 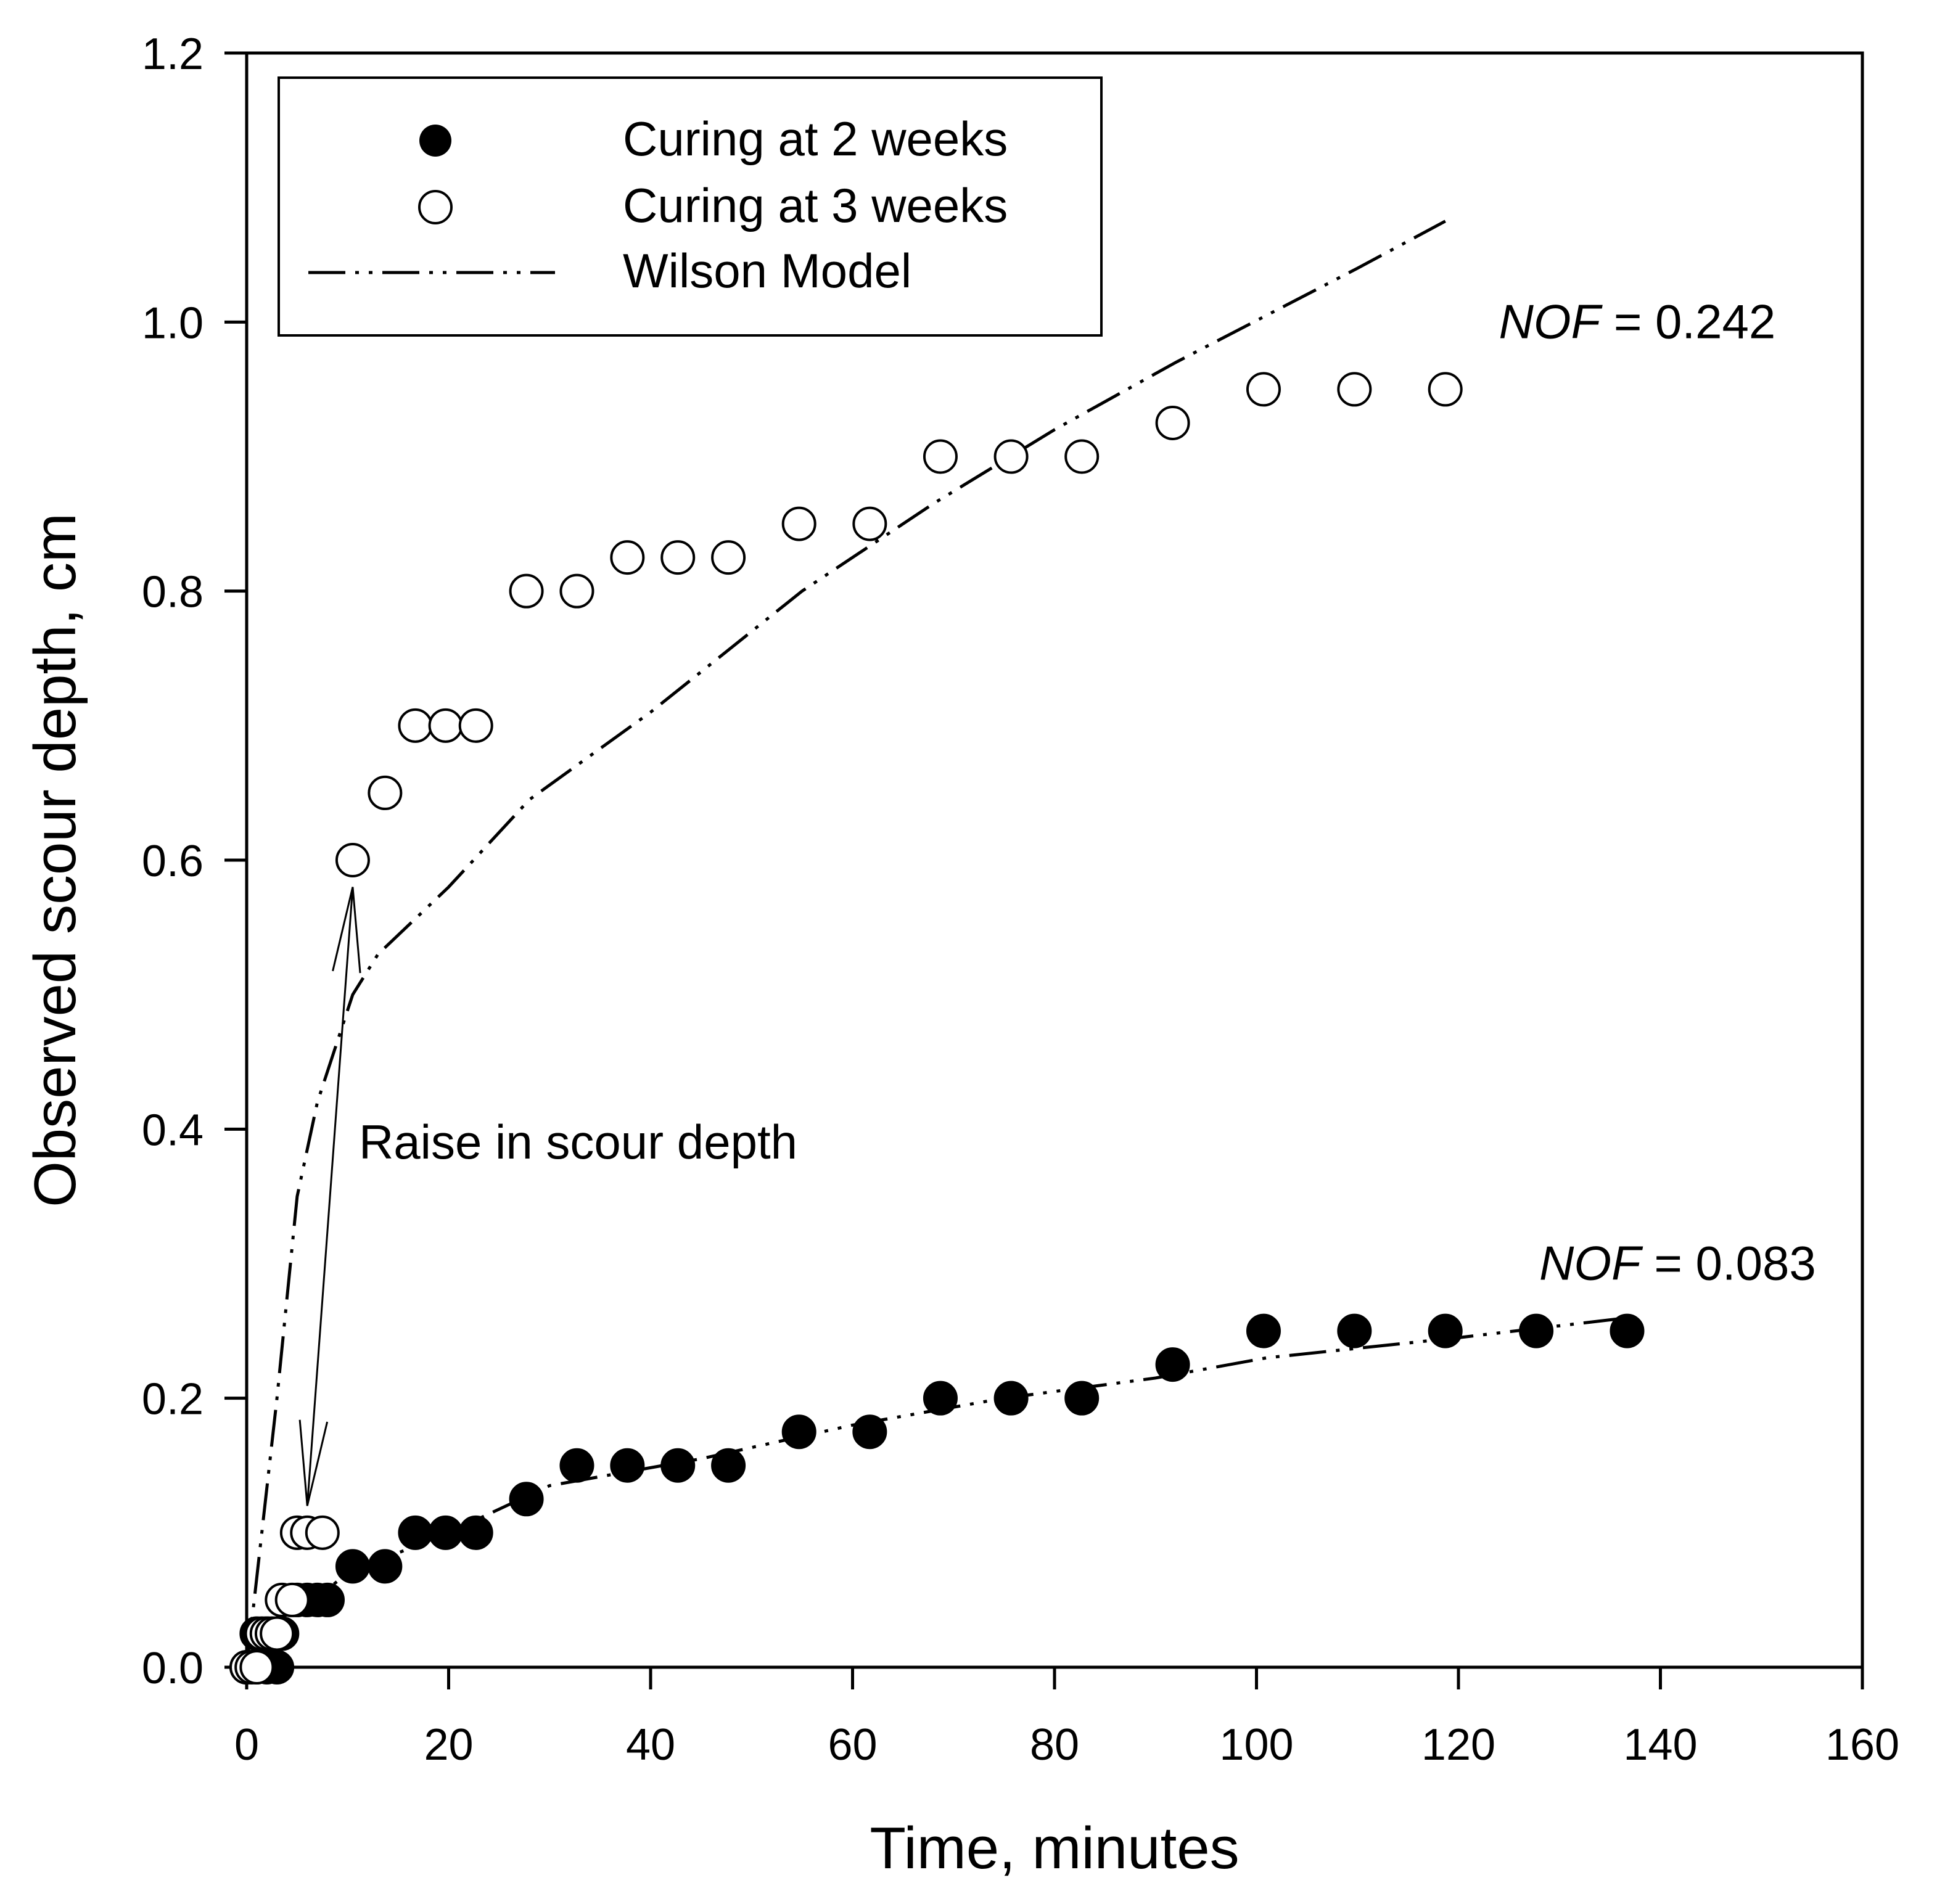 What do you see at coordinates (173, 1668) in the screenshot?
I see `y-tick-label: 0.0` at bounding box center [173, 1668].